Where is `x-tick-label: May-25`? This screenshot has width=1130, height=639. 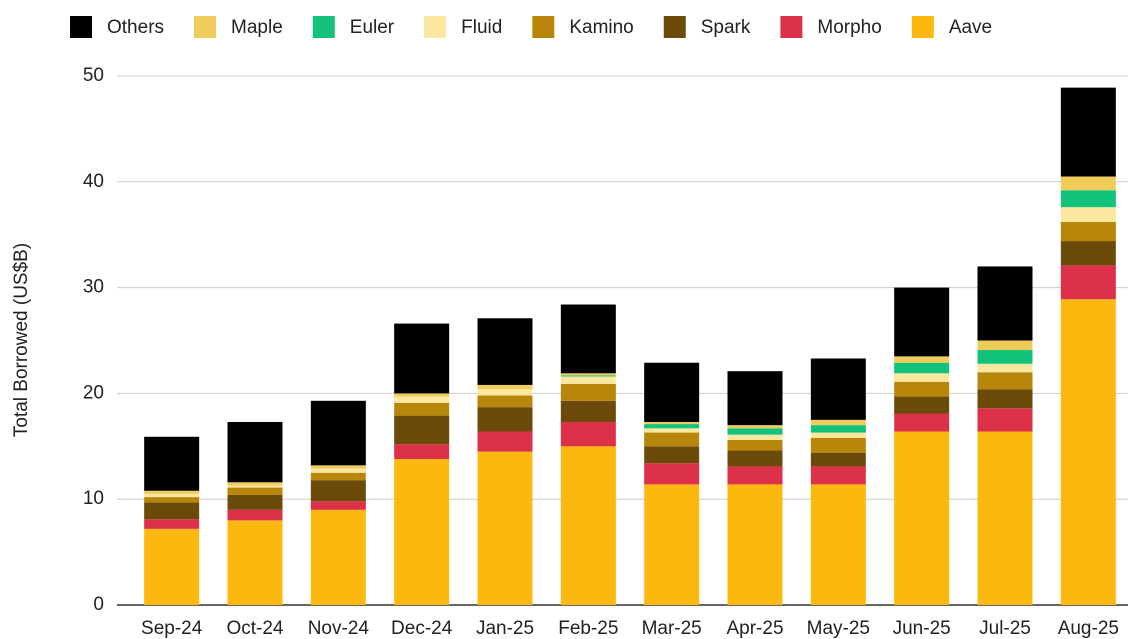 x-tick-label: May-25 is located at coordinates (838, 628).